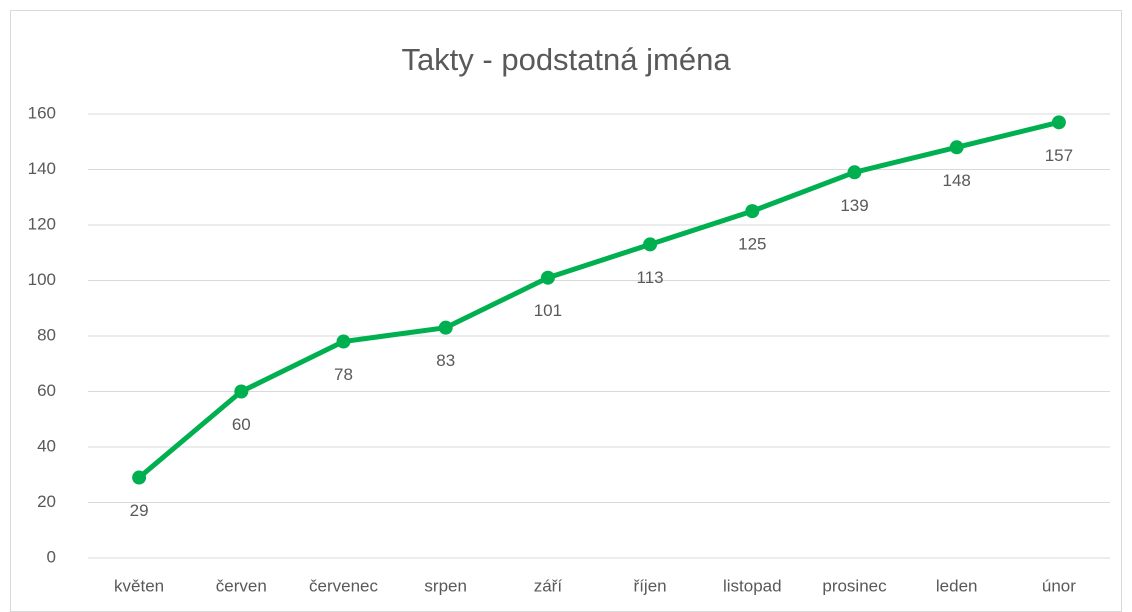  What do you see at coordinates (139, 510) in the screenshot?
I see `data-label: 29` at bounding box center [139, 510].